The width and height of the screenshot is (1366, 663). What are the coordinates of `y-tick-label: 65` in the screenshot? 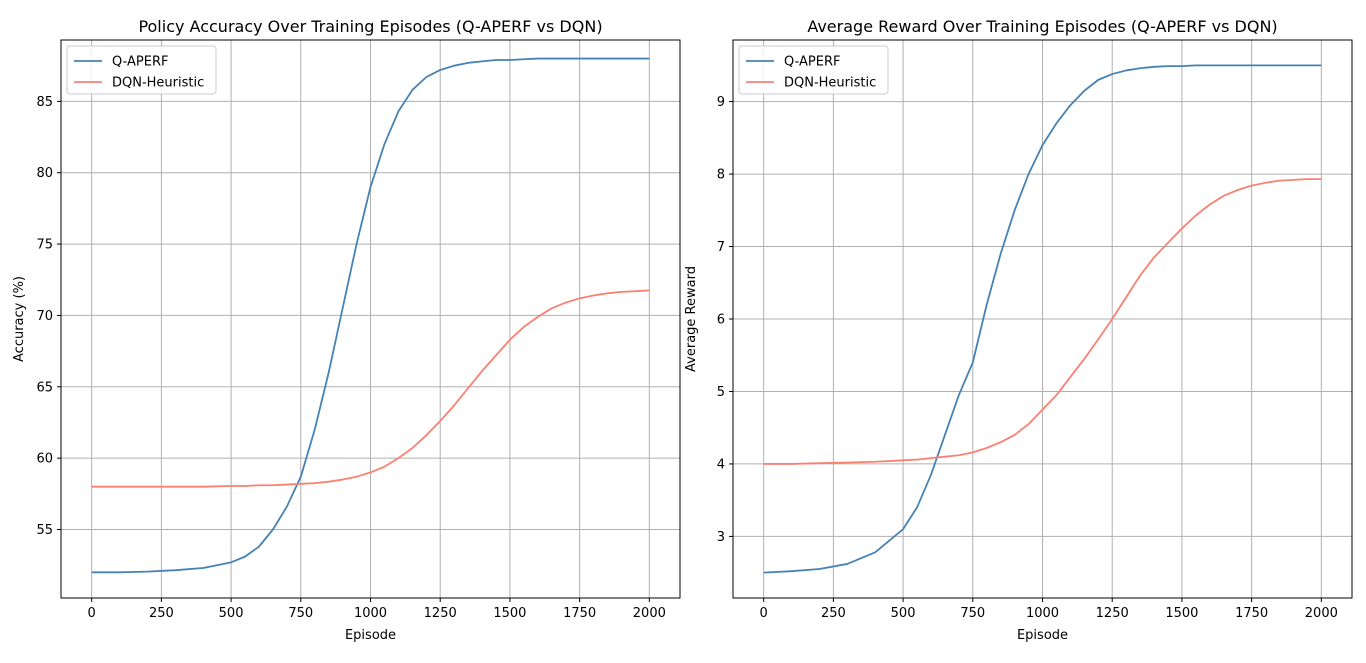 It's located at (44, 387).